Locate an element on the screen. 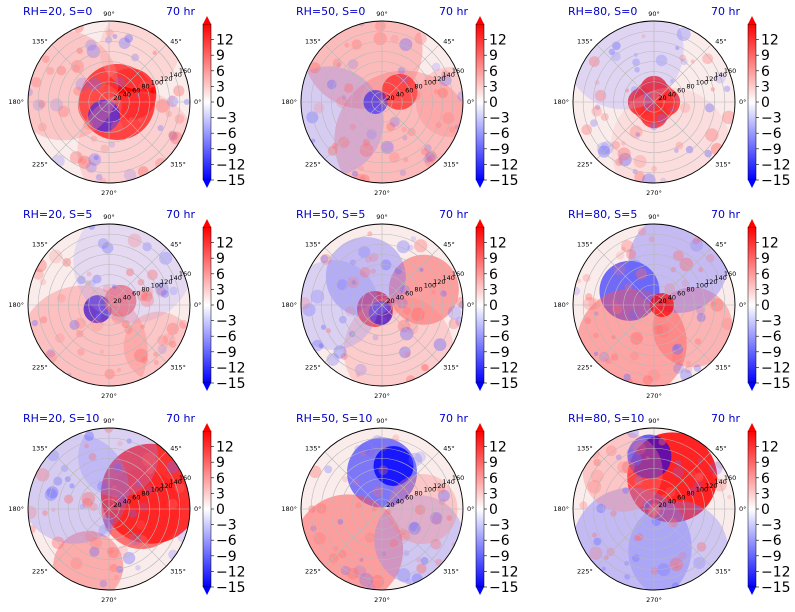 This screenshot has height=612, width=795. colorbar-extend-top is located at coordinates (752, 223).